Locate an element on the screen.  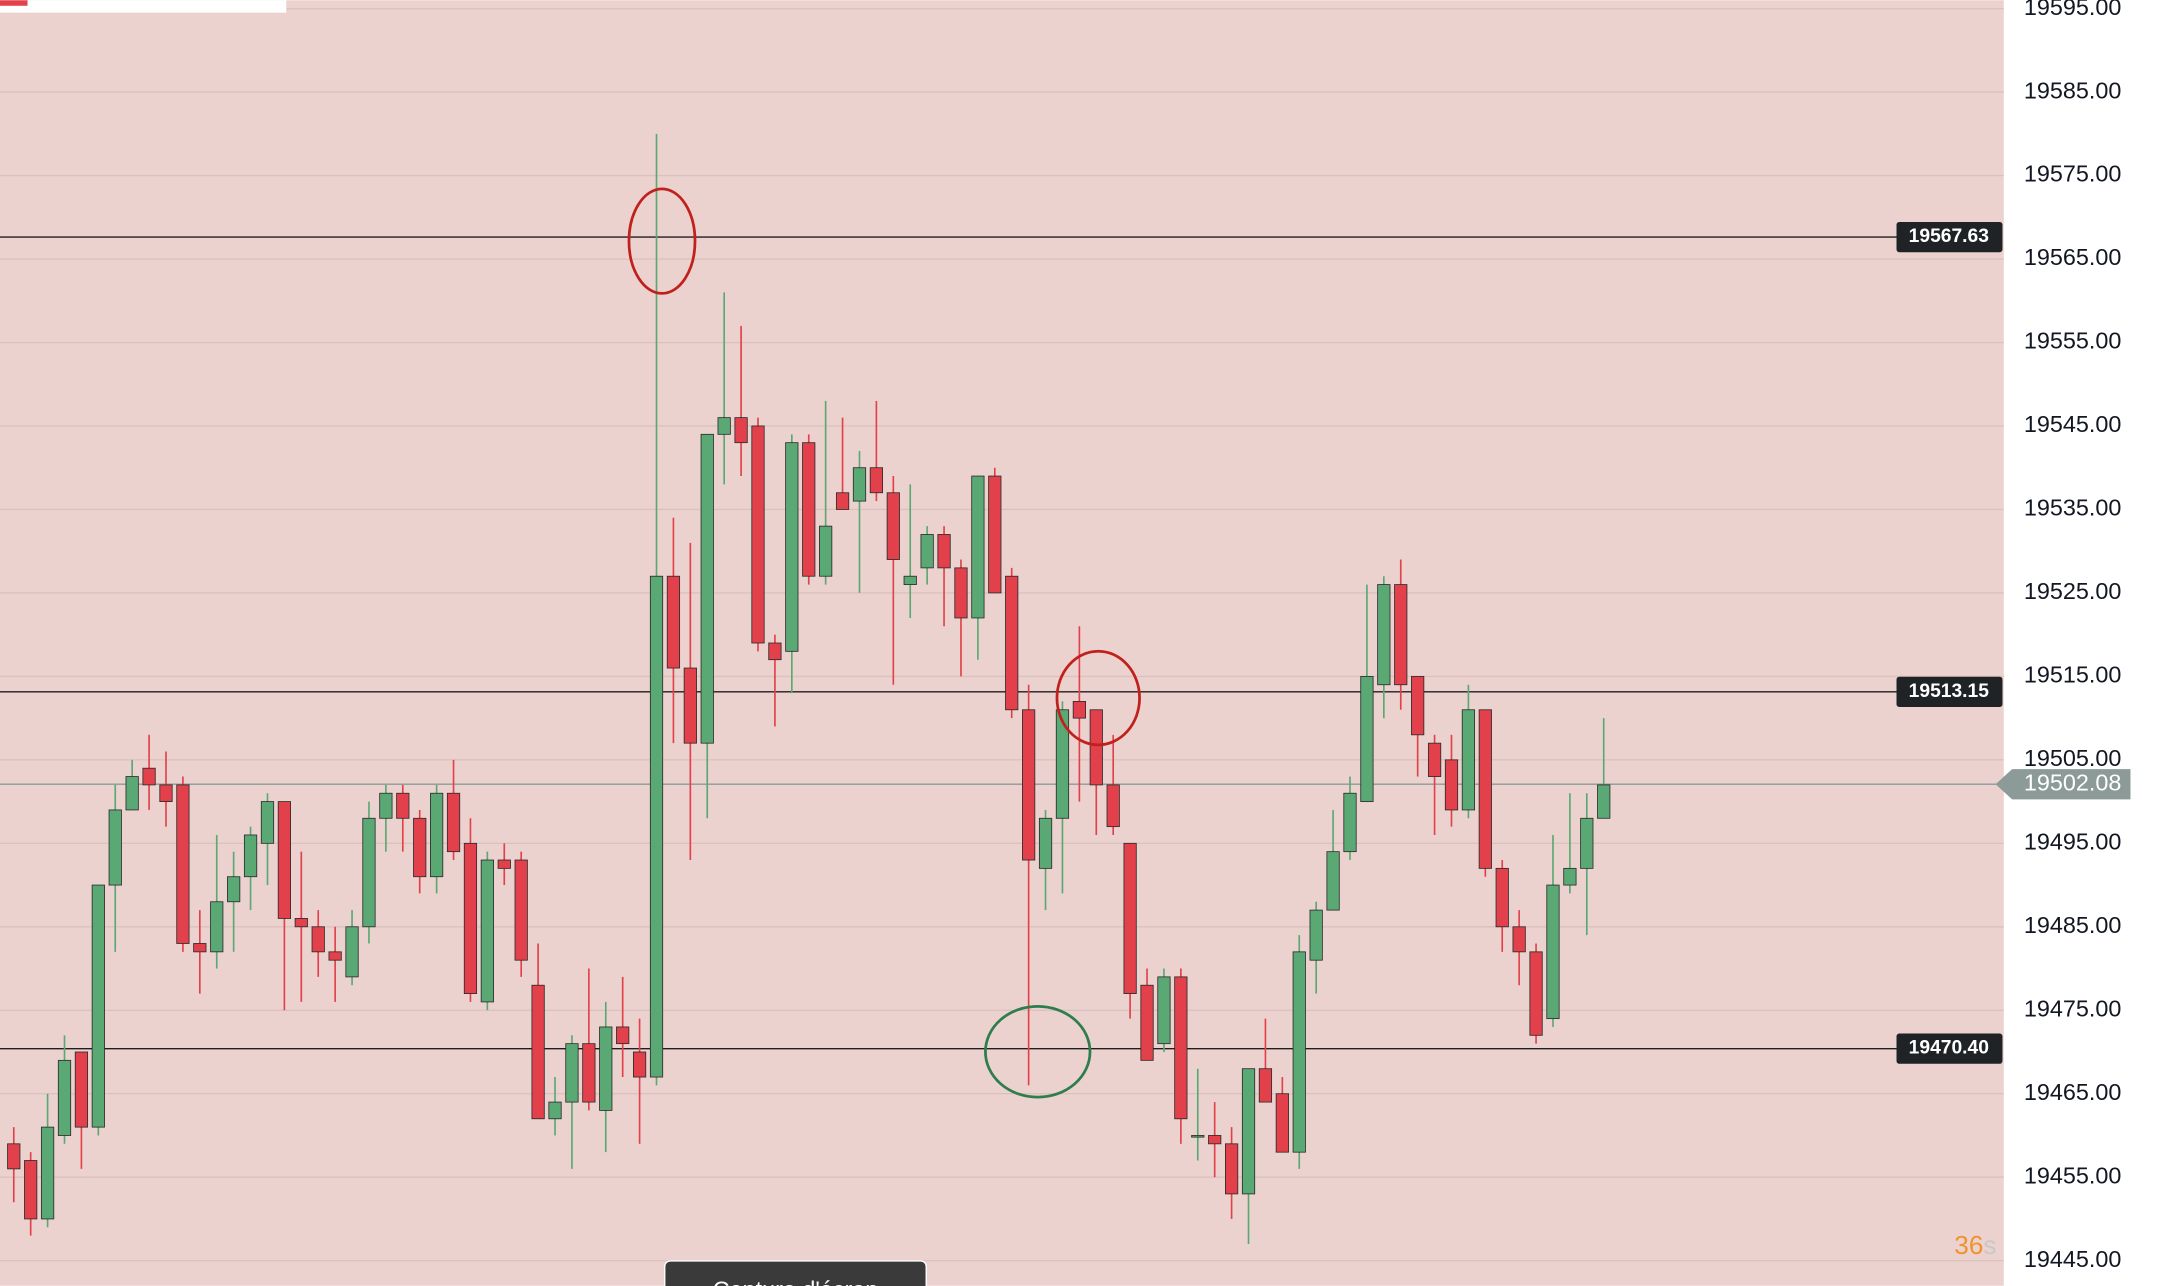
screenshot-button: Capture d'écran is located at coordinates (795, 1273).